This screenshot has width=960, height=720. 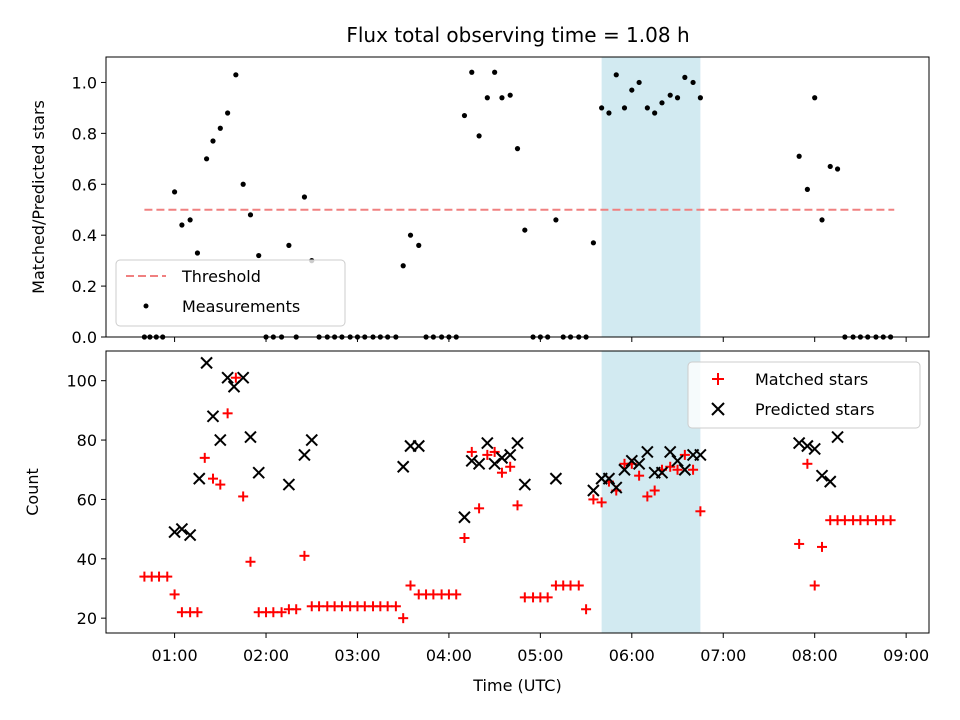 I want to click on y-tick-label: 60, so click(x=87, y=499).